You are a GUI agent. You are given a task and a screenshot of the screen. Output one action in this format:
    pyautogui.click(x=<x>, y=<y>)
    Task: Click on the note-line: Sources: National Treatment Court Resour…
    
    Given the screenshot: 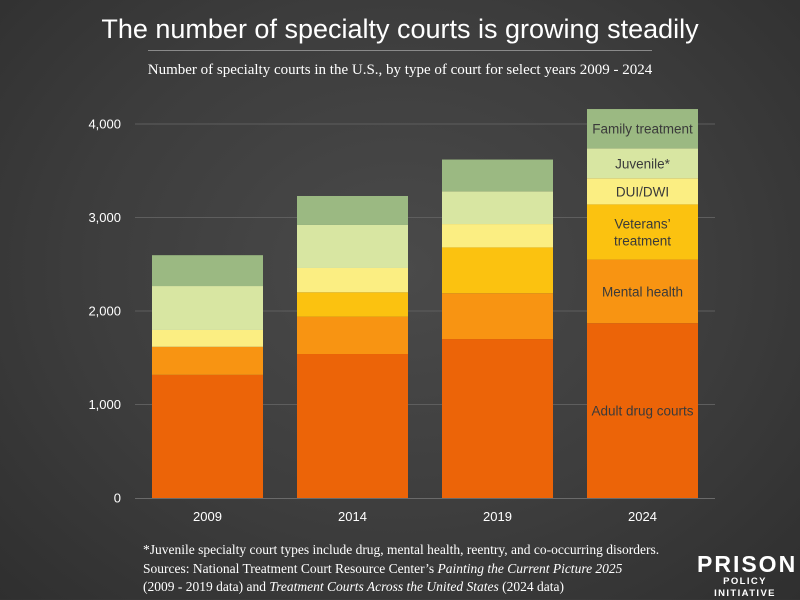 What is the action you would take?
    pyautogui.click(x=413, y=569)
    